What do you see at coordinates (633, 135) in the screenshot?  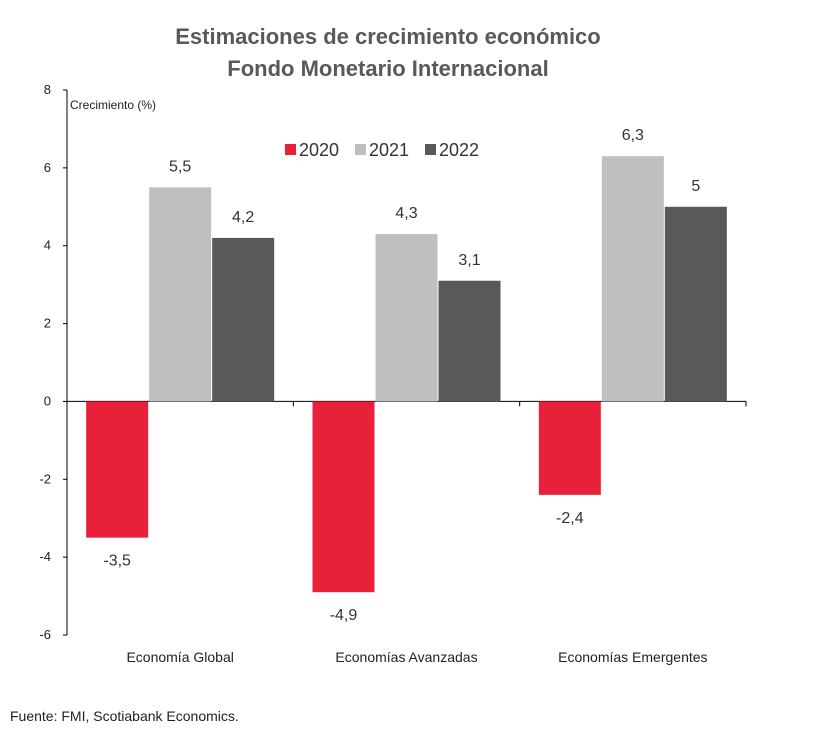 I see `data-label: 6,3` at bounding box center [633, 135].